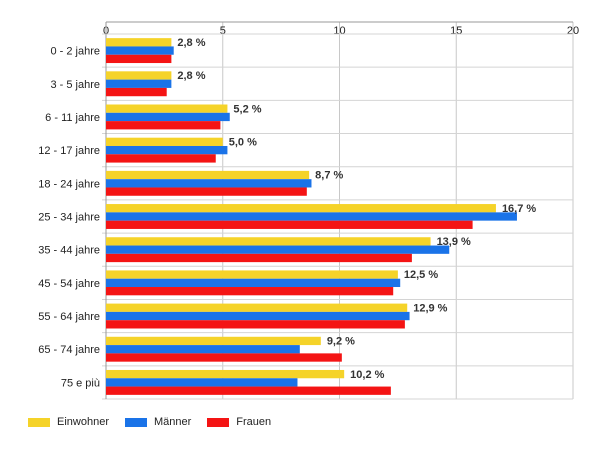 The height and width of the screenshot is (455, 600). I want to click on legend-item-maenner: Männer, so click(158, 422).